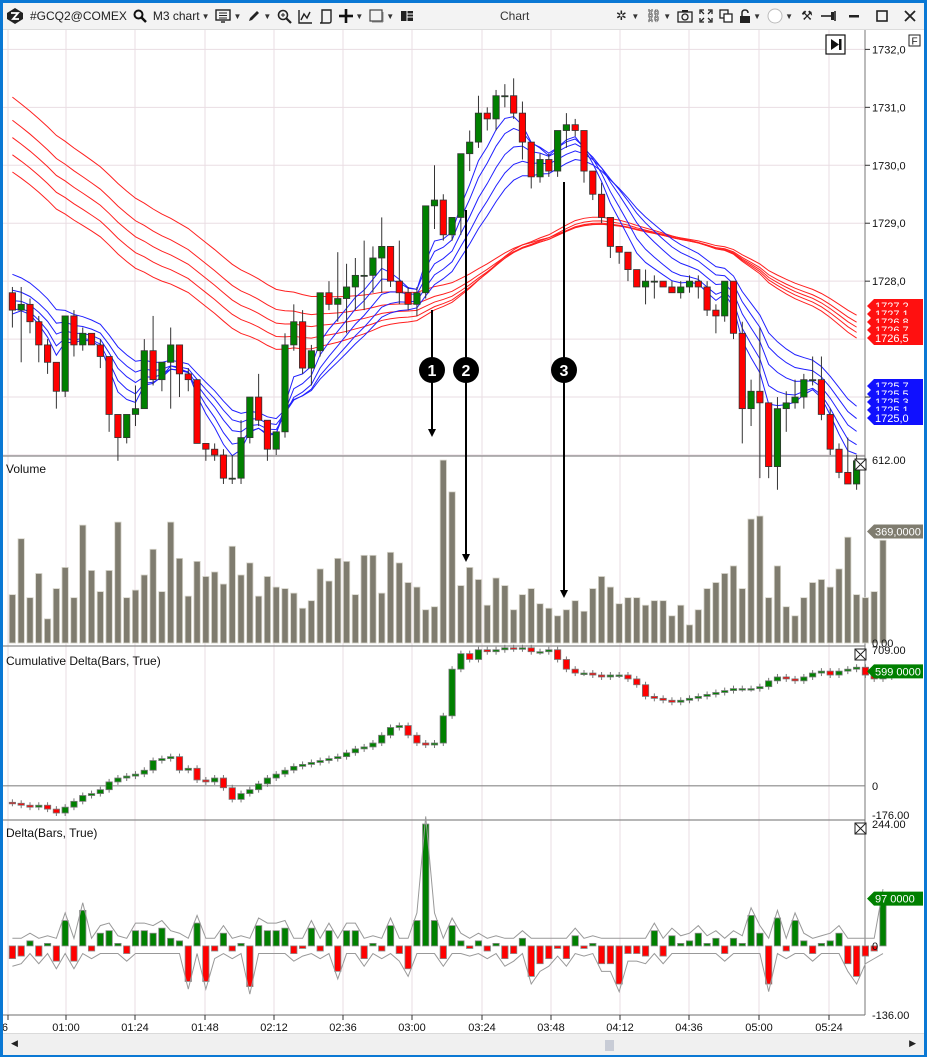  Describe the element at coordinates (498, 390) in the screenshot. I see `annotations: 1 2 3` at that location.